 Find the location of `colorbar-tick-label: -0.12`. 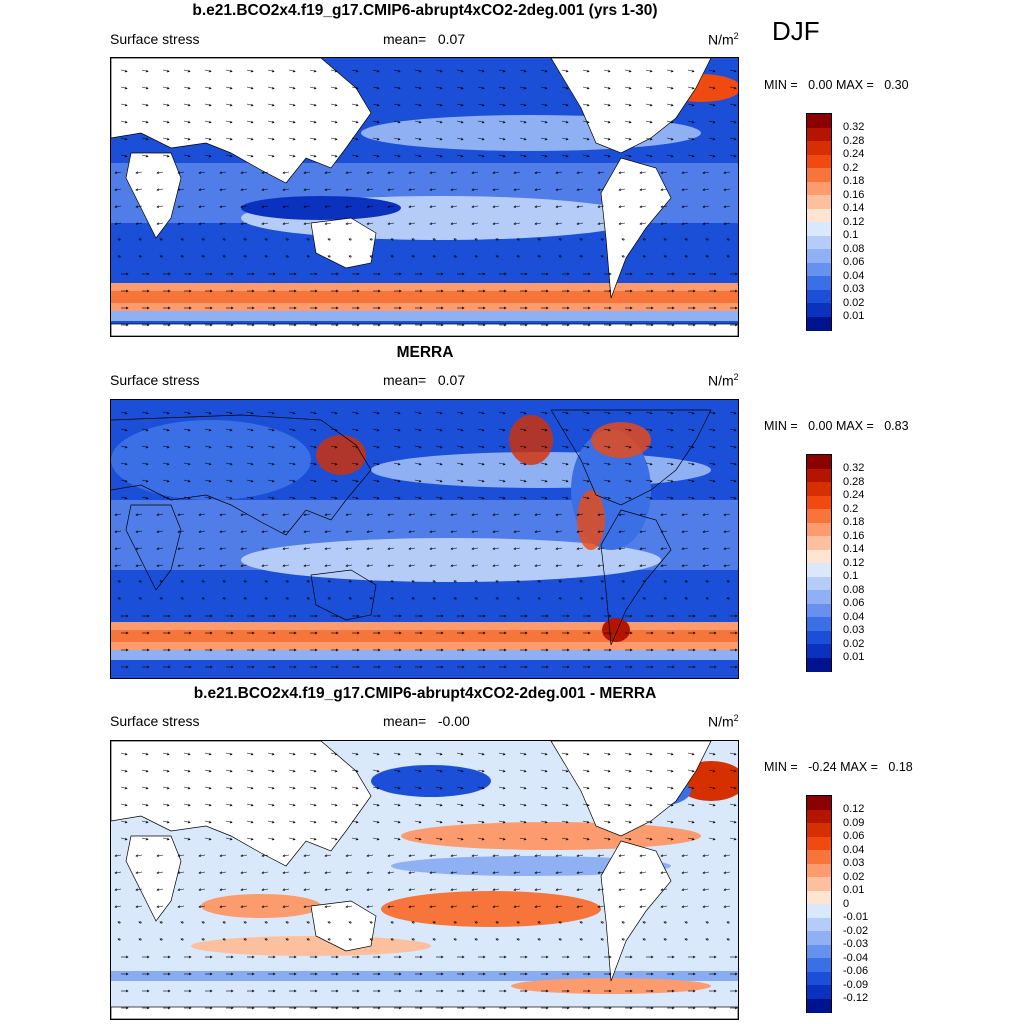

colorbar-tick-label: -0.12 is located at coordinates (856, 998).